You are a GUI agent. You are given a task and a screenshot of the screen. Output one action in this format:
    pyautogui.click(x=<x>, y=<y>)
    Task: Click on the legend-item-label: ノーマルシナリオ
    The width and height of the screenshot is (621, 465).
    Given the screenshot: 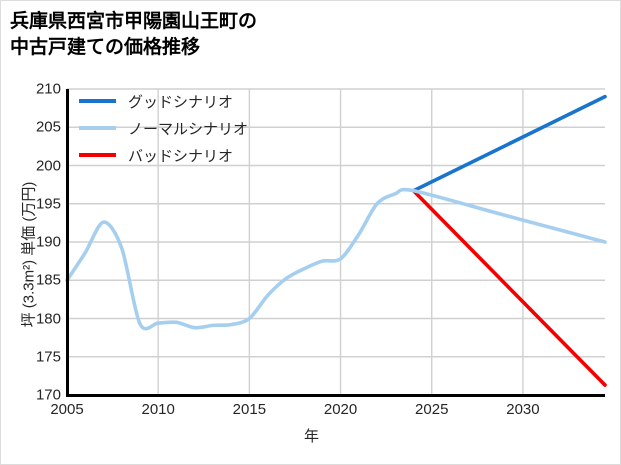 What is the action you would take?
    pyautogui.click(x=188, y=129)
    